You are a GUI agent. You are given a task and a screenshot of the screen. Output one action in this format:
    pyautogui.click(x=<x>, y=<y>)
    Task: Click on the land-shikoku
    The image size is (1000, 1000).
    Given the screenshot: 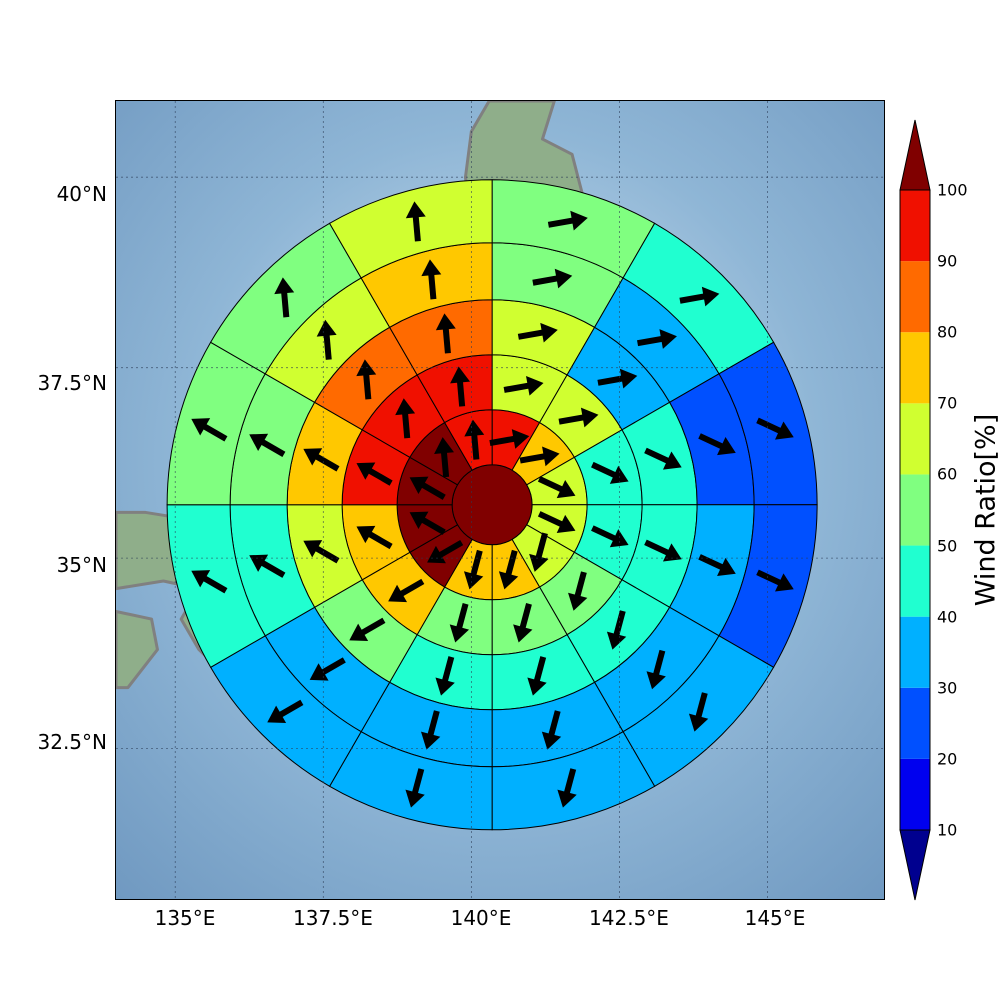 What is the action you would take?
    pyautogui.click(x=137, y=649)
    